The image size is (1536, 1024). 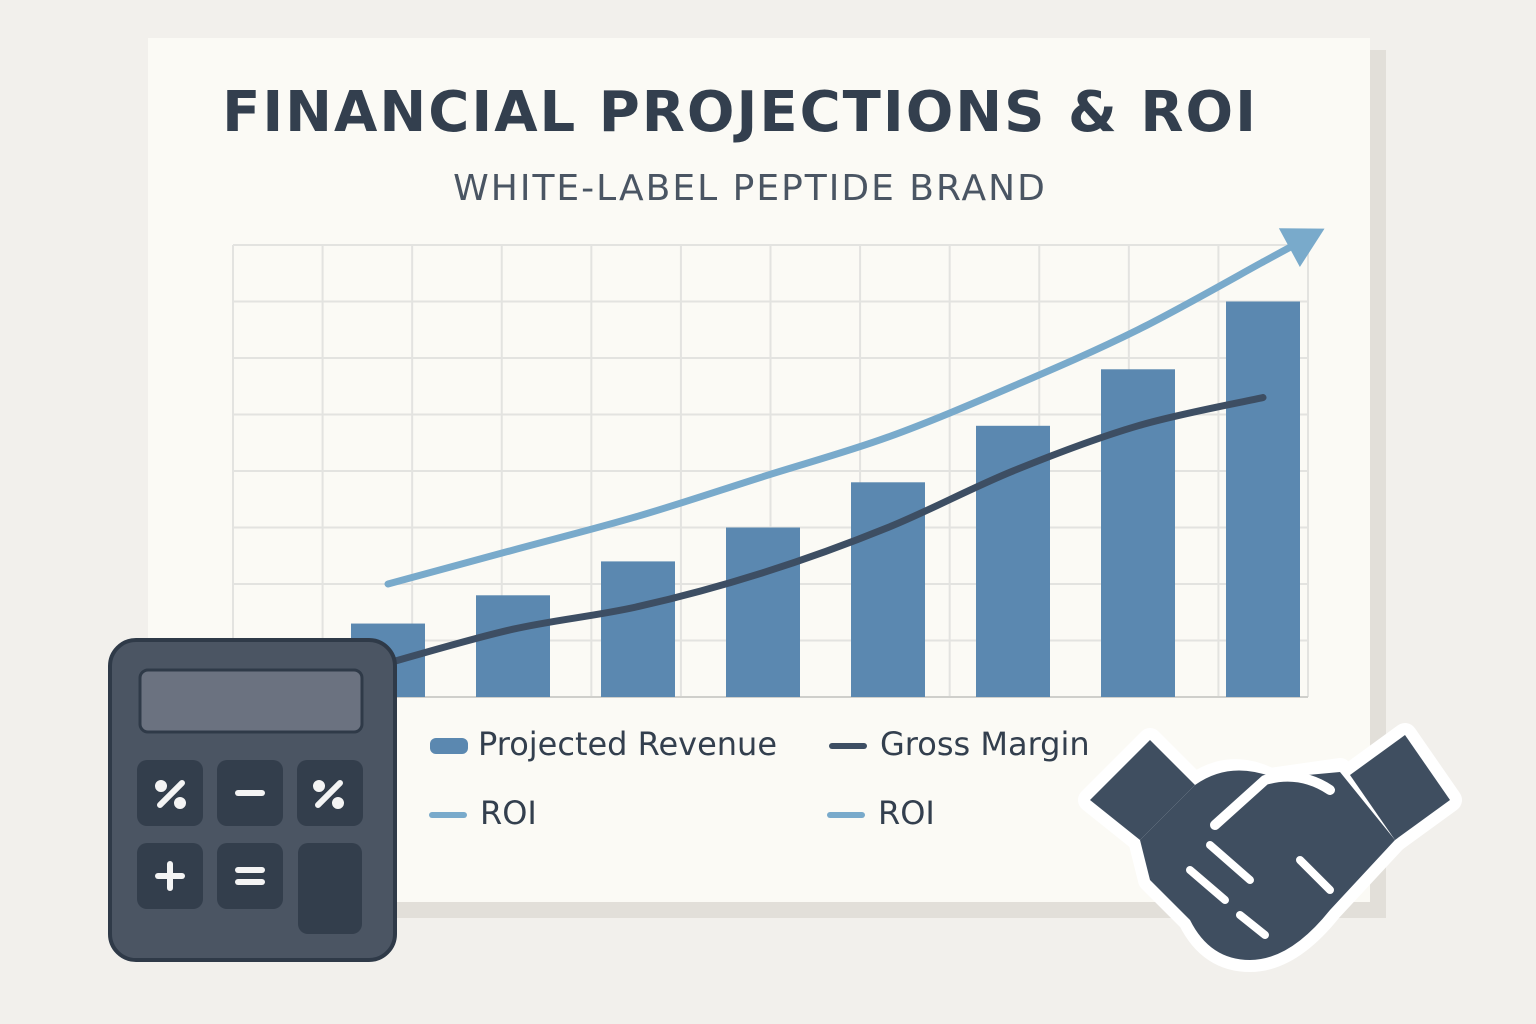 What do you see at coordinates (740, 112) in the screenshot?
I see `chart-title: FINANCIAL PROJECTIONS & ROI` at bounding box center [740, 112].